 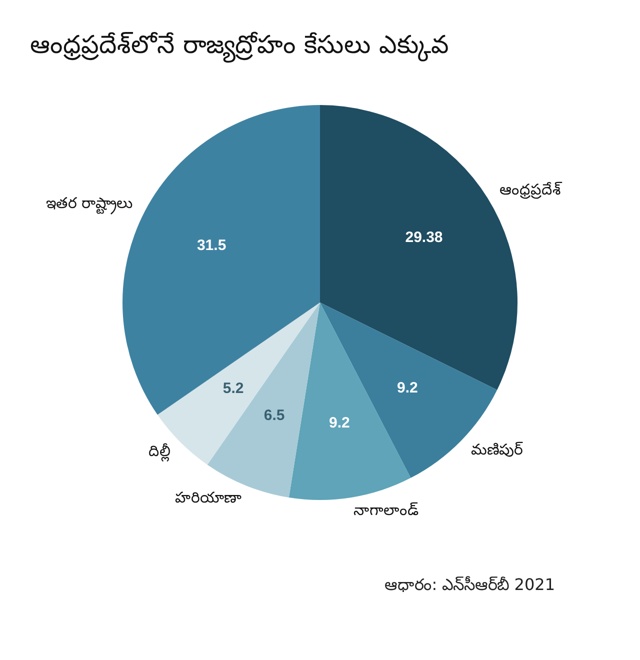 I want to click on slice-label: ఆంధ్రప్రదేశ్, so click(x=531, y=190).